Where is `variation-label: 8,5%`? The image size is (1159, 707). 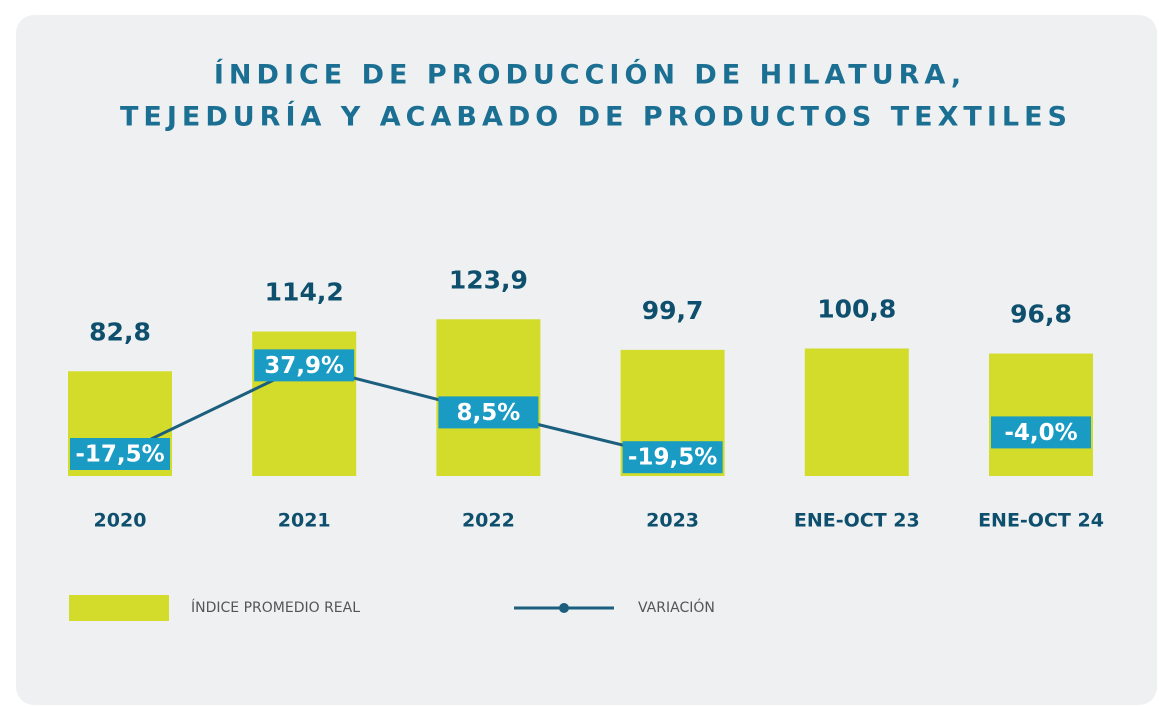
variation-label: 8,5% is located at coordinates (489, 413).